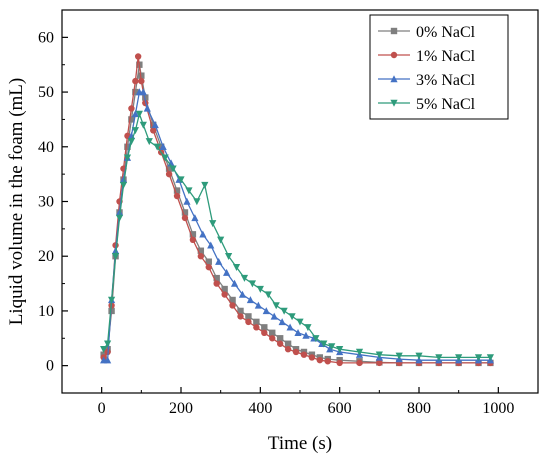 This screenshot has width=550, height=467. I want to click on x-tick-label: 200, so click(181, 408).